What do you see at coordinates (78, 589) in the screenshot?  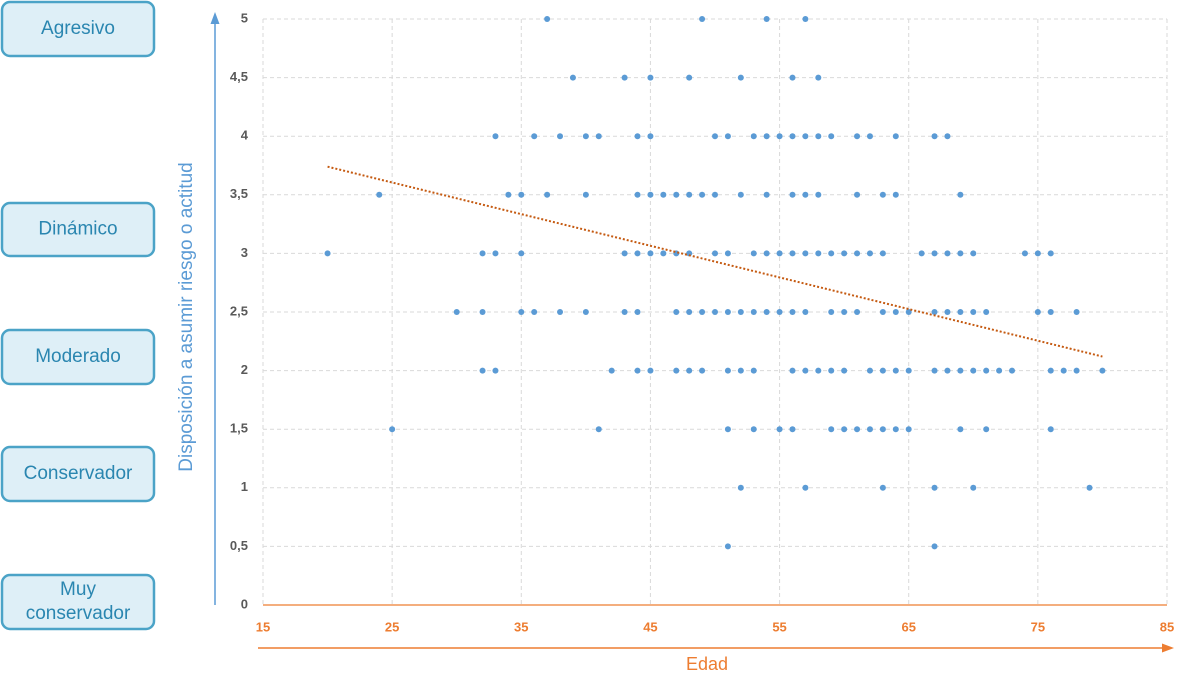 I see `category-label-line: Muy` at bounding box center [78, 589].